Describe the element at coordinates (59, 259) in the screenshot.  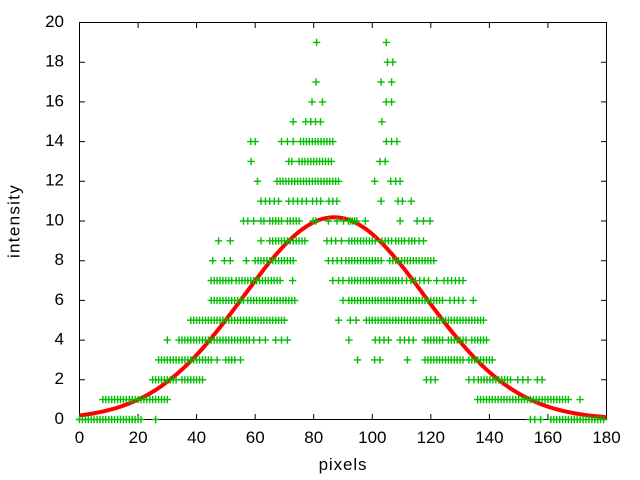
I see `svg-text: 8` at that location.